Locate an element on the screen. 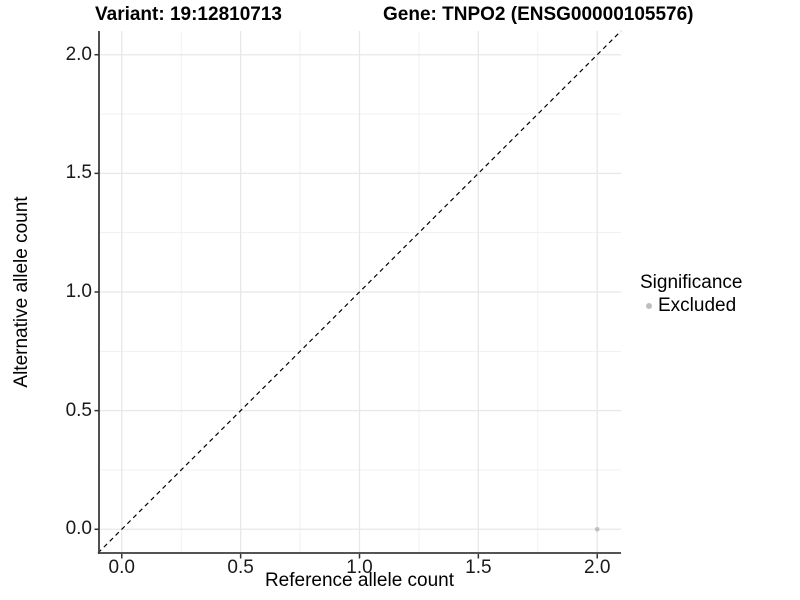 This screenshot has width=800, height=600. legend-item: Excluded is located at coordinates (691, 305).